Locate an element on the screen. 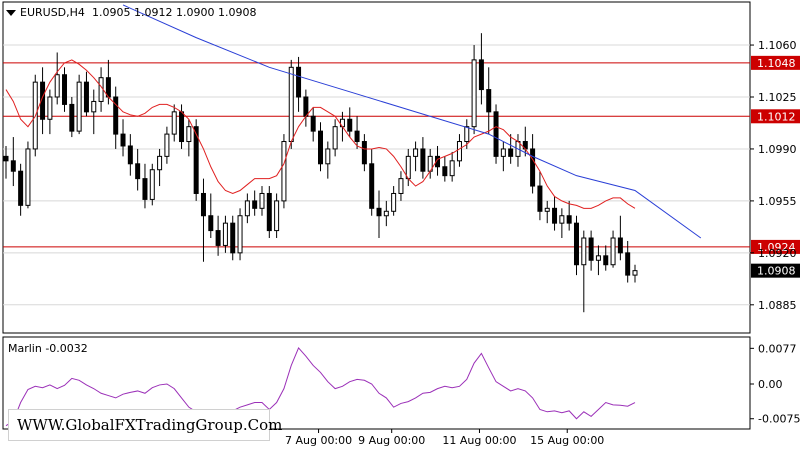  marlin-series is located at coordinates (320, 386).